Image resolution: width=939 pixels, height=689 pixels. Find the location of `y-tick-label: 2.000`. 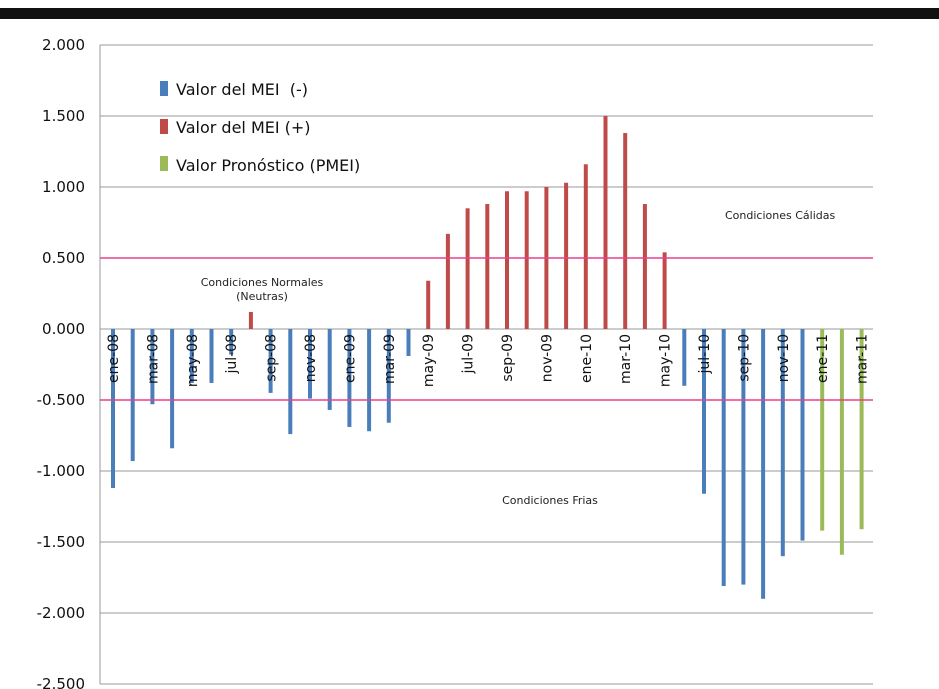

y-tick-label: 2.000 is located at coordinates (63, 45).